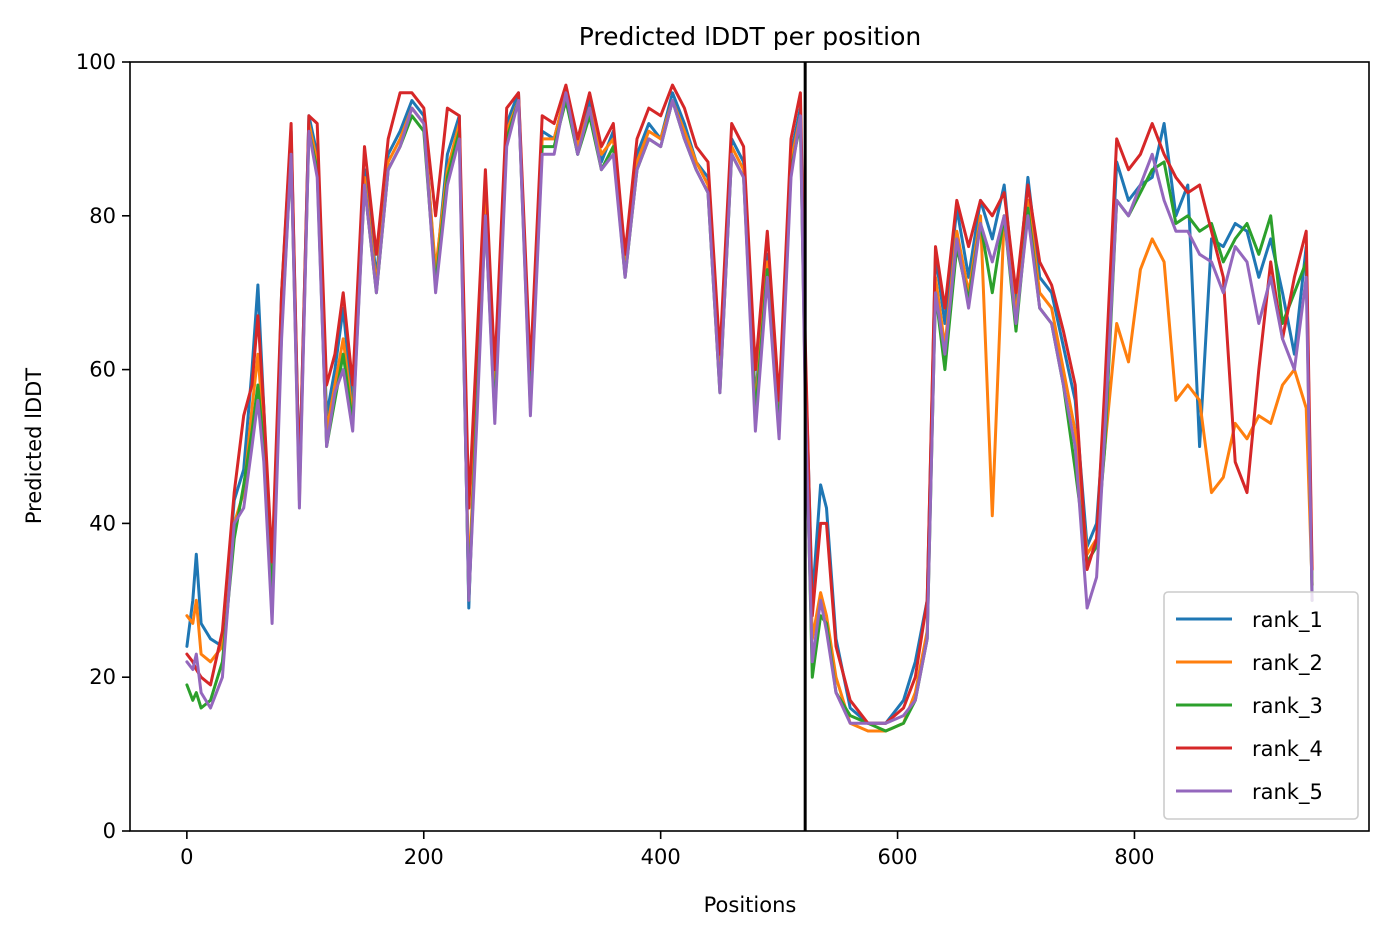 This screenshot has width=1391, height=939. Describe the element at coordinates (186, 857) in the screenshot. I see `x-tick-label: 0` at that location.